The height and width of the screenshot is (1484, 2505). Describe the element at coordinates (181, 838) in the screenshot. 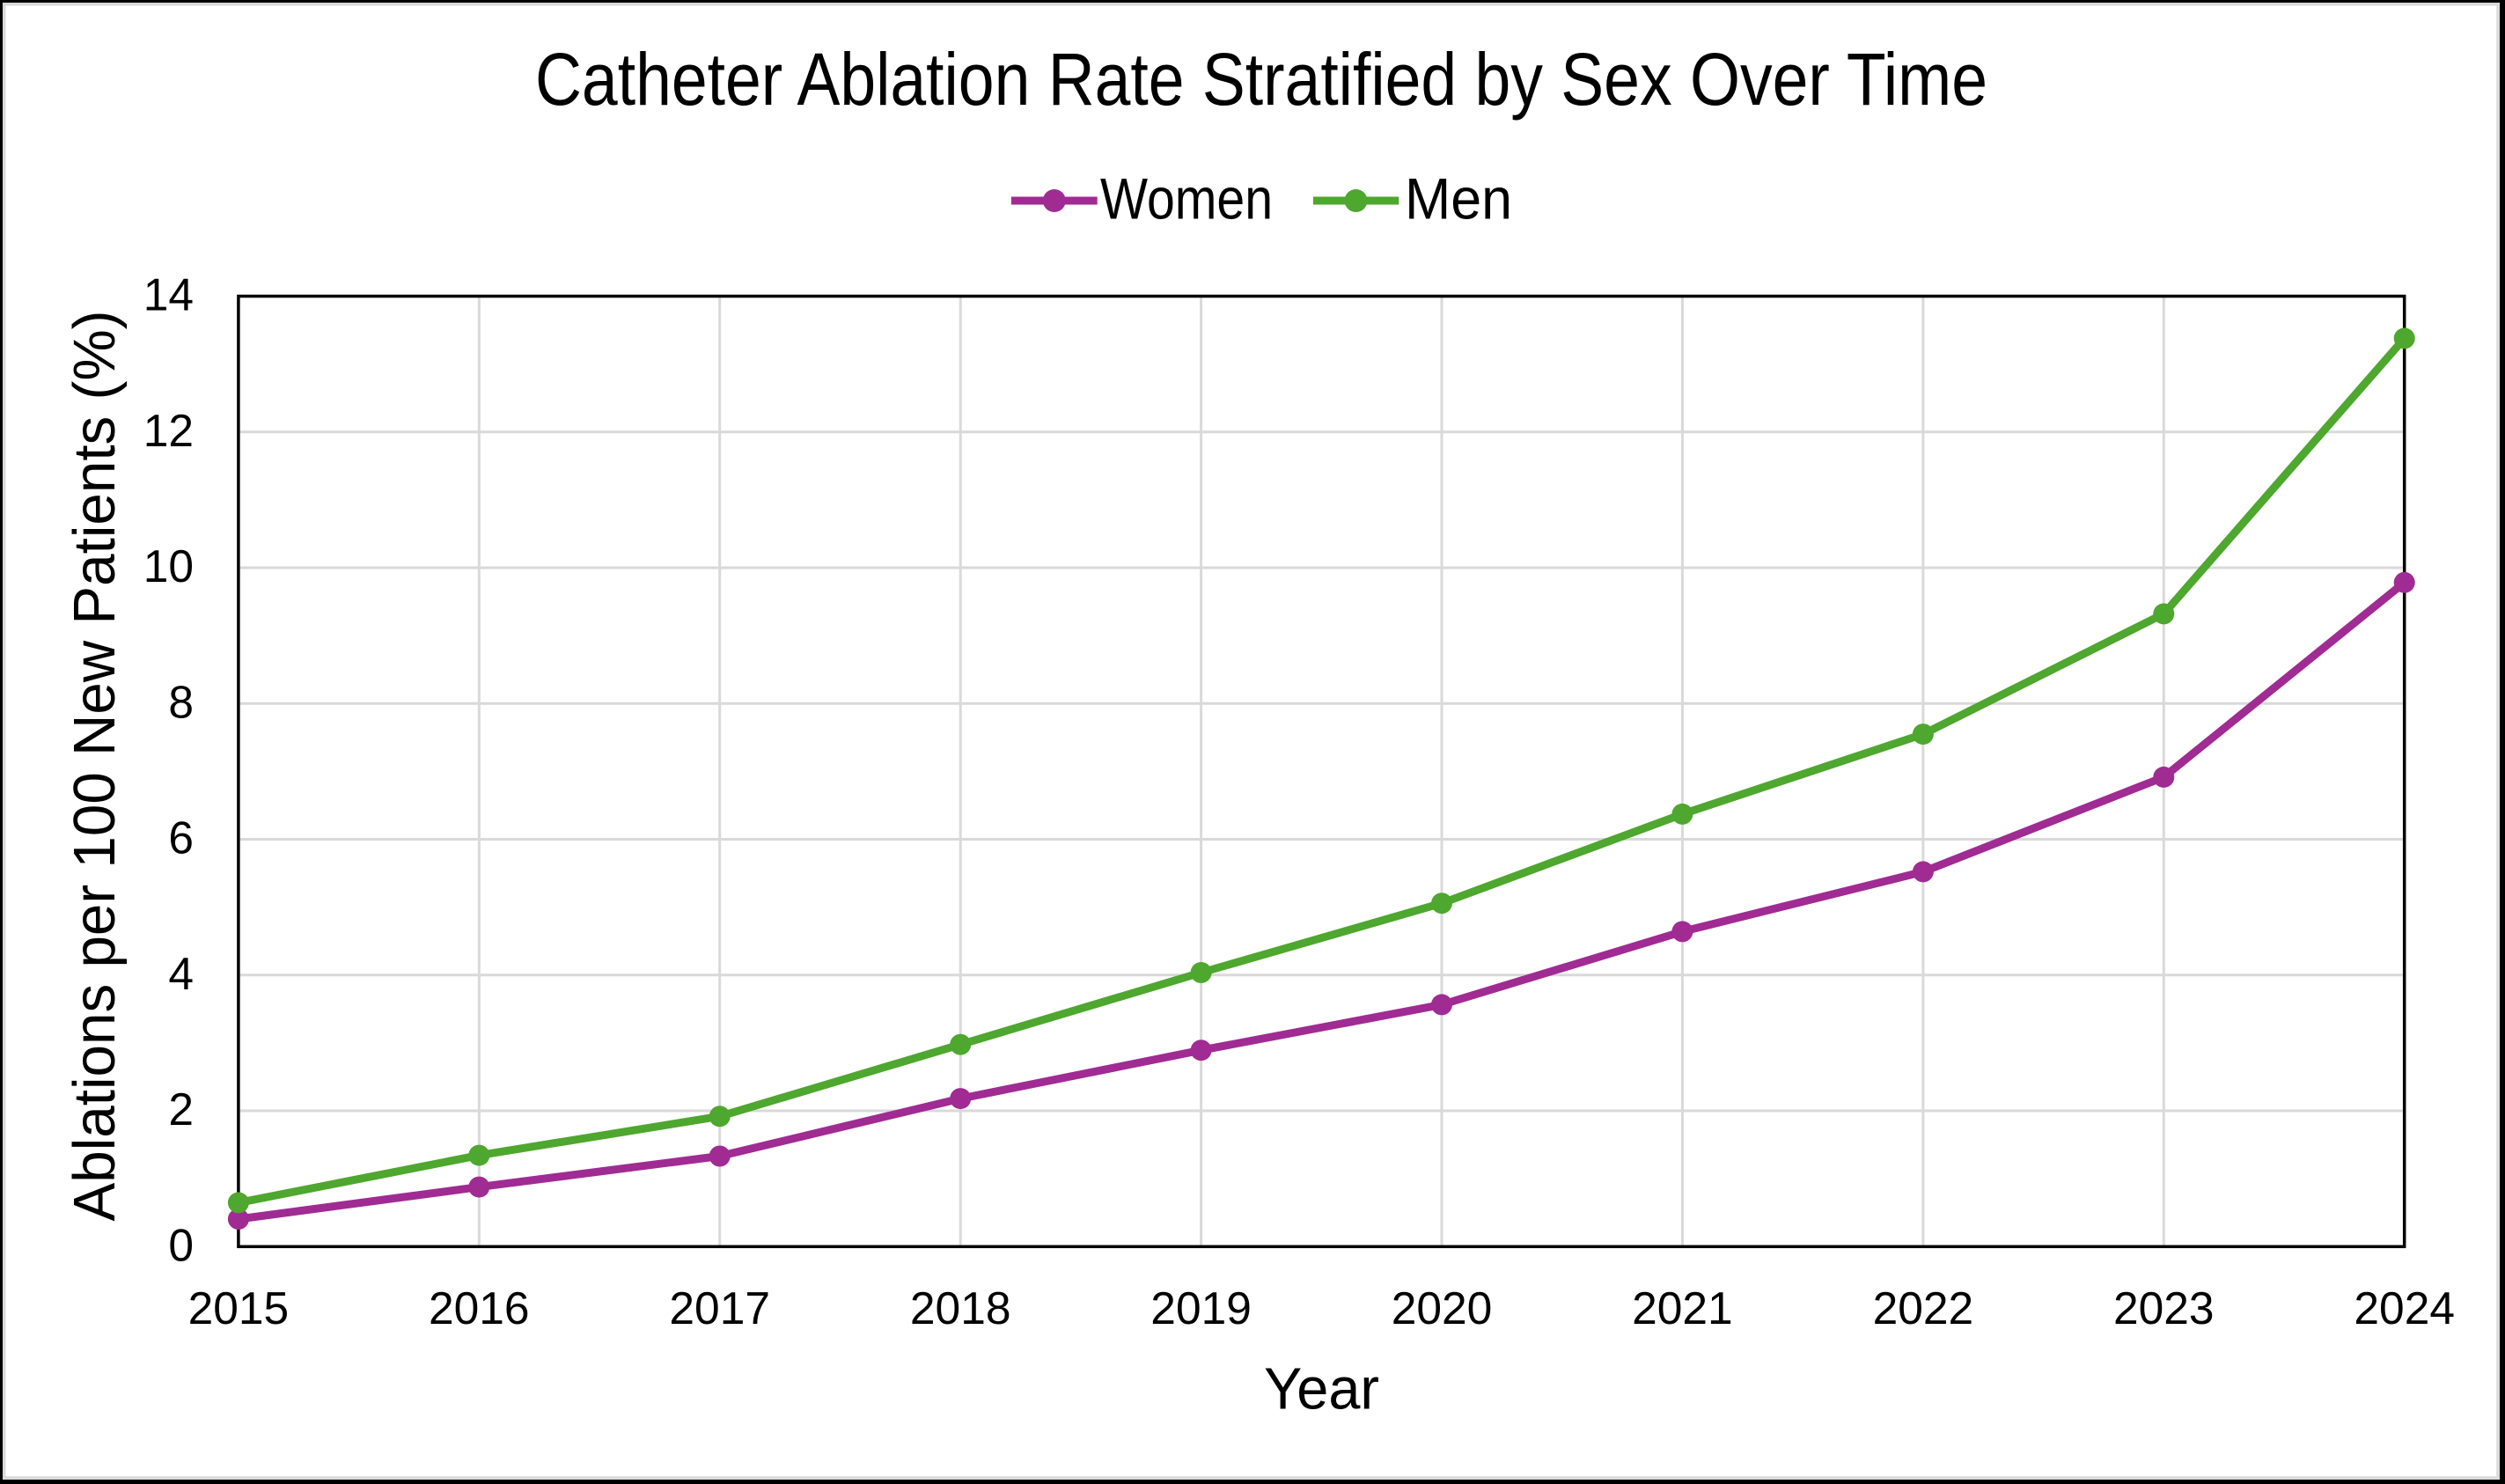

I see `svg-text: 6` at that location.